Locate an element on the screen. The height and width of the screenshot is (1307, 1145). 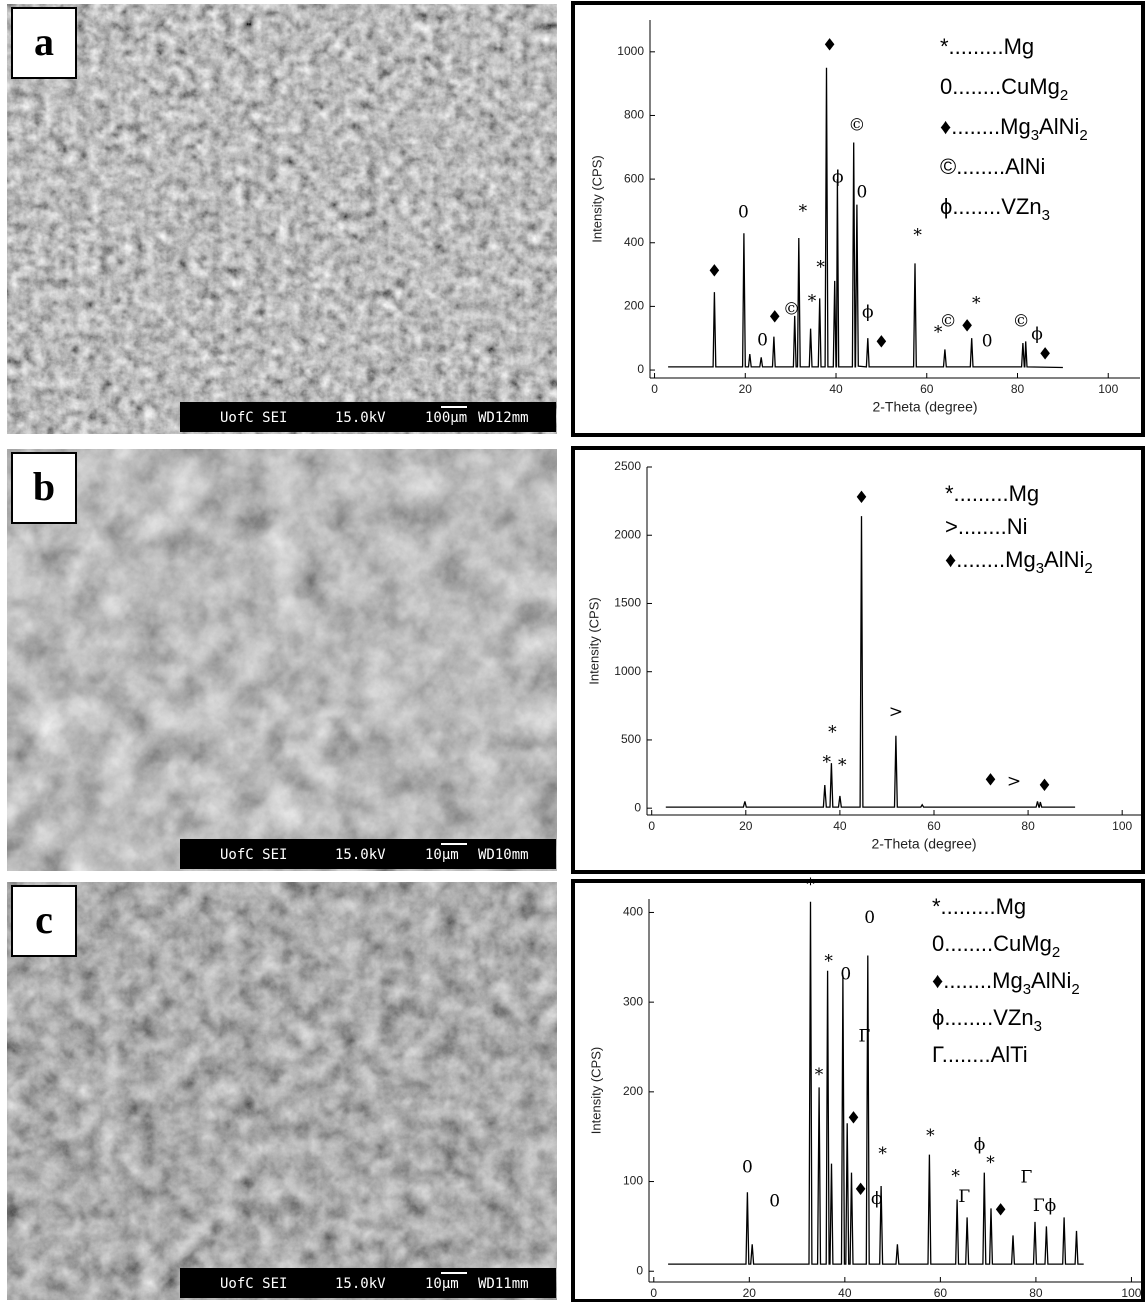
y-tick-label: 800 is located at coordinates (634, 115).